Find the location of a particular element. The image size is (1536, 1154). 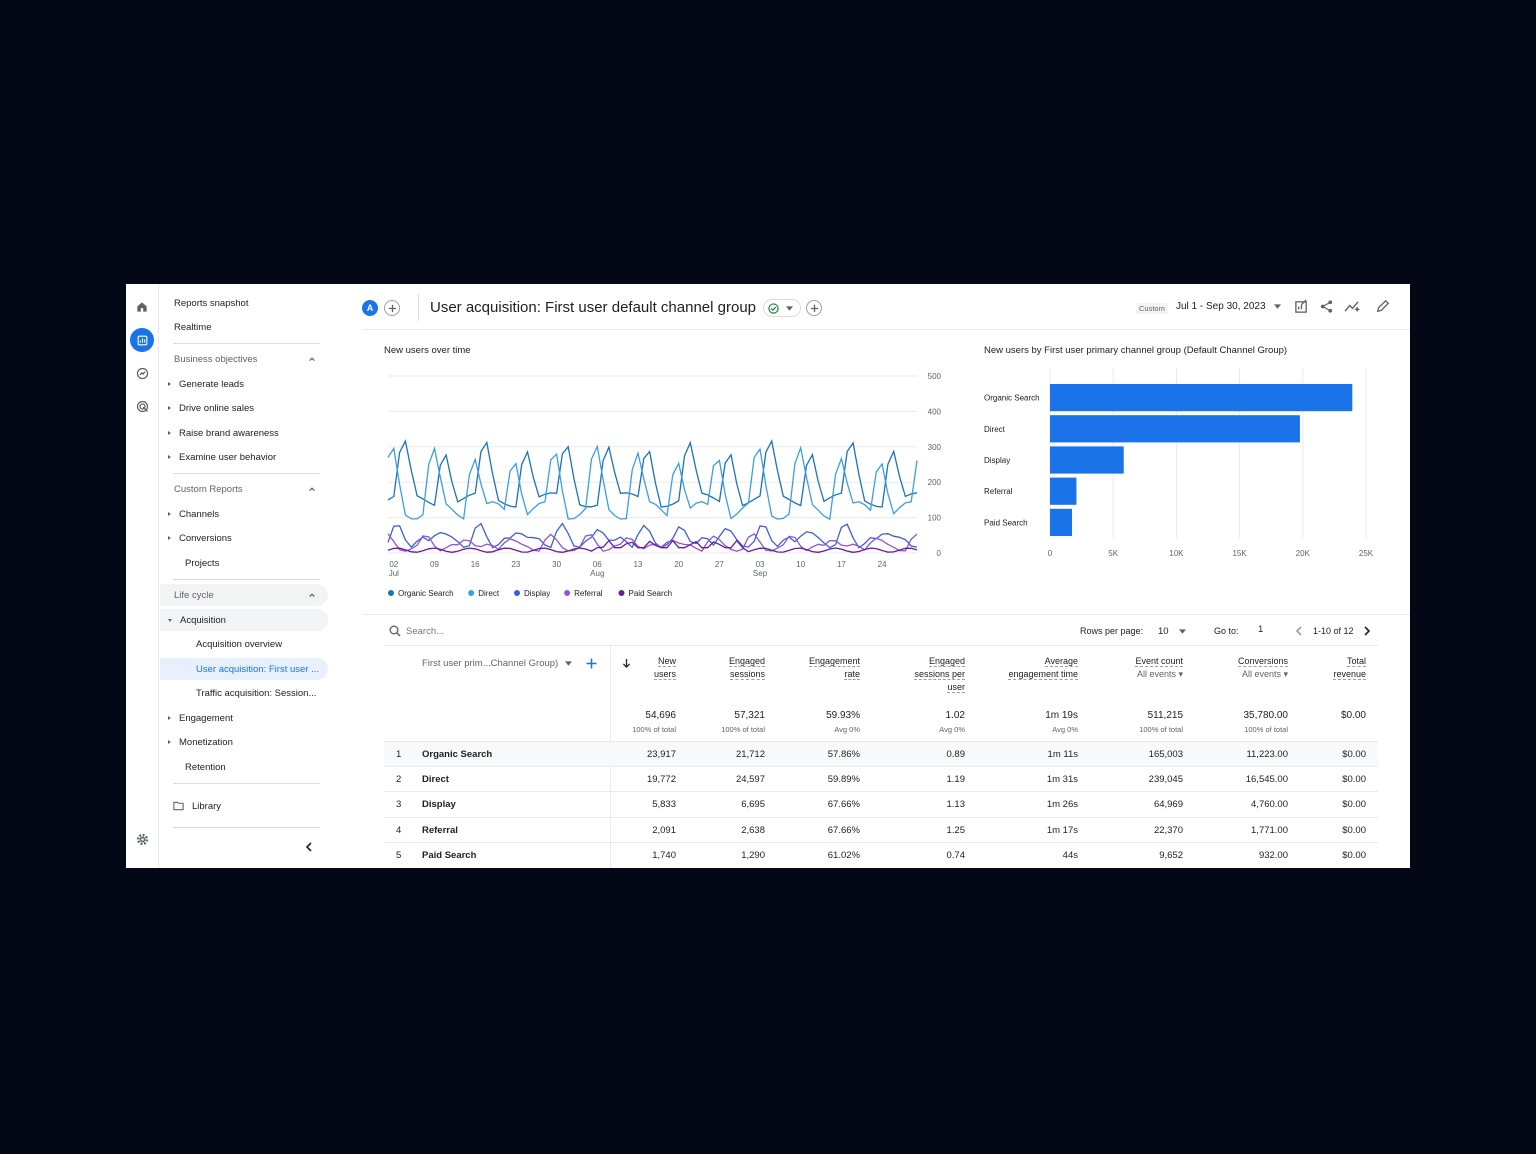

table-cell: $0.00 is located at coordinates (1354, 855).